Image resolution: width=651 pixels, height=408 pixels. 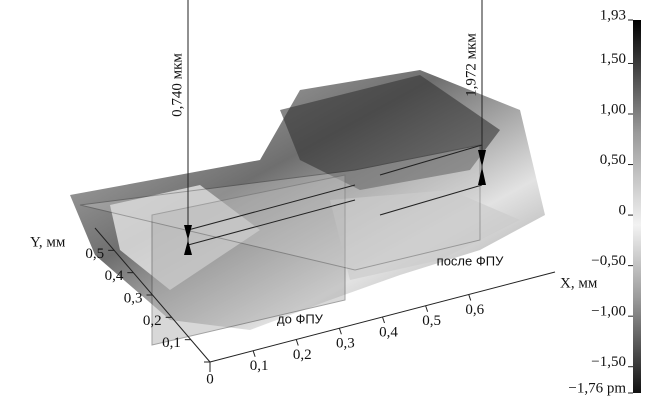 What do you see at coordinates (133, 298) in the screenshot?
I see `y-tick-label: 0,3` at bounding box center [133, 298].